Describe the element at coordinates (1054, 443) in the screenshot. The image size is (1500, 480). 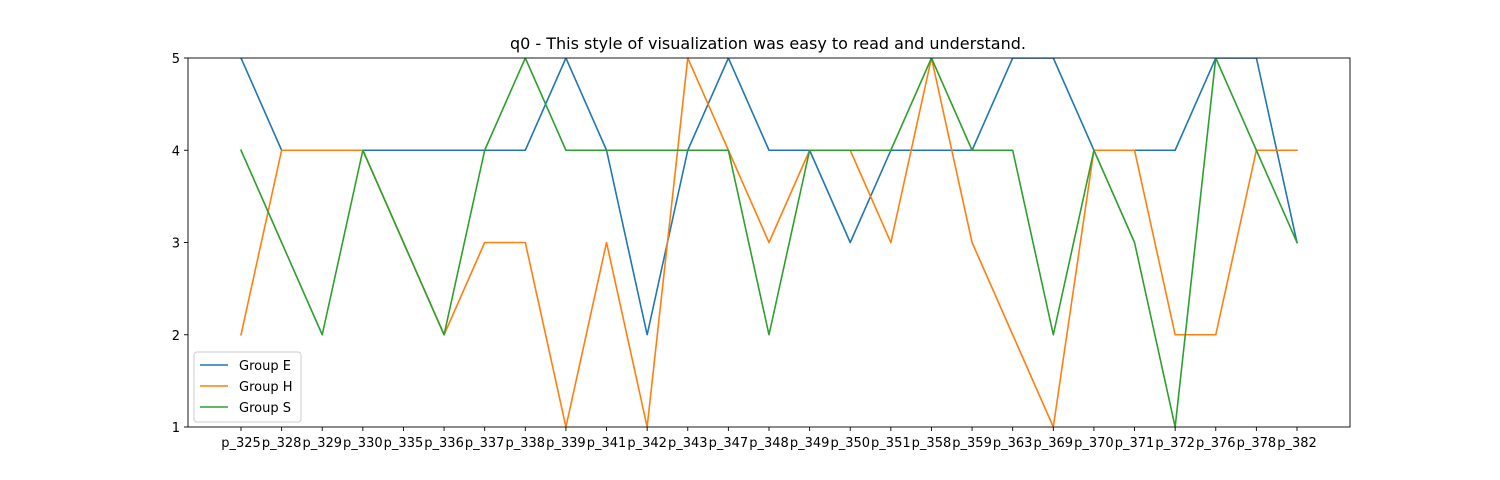
I see `x-tick-label: p_369` at that location.